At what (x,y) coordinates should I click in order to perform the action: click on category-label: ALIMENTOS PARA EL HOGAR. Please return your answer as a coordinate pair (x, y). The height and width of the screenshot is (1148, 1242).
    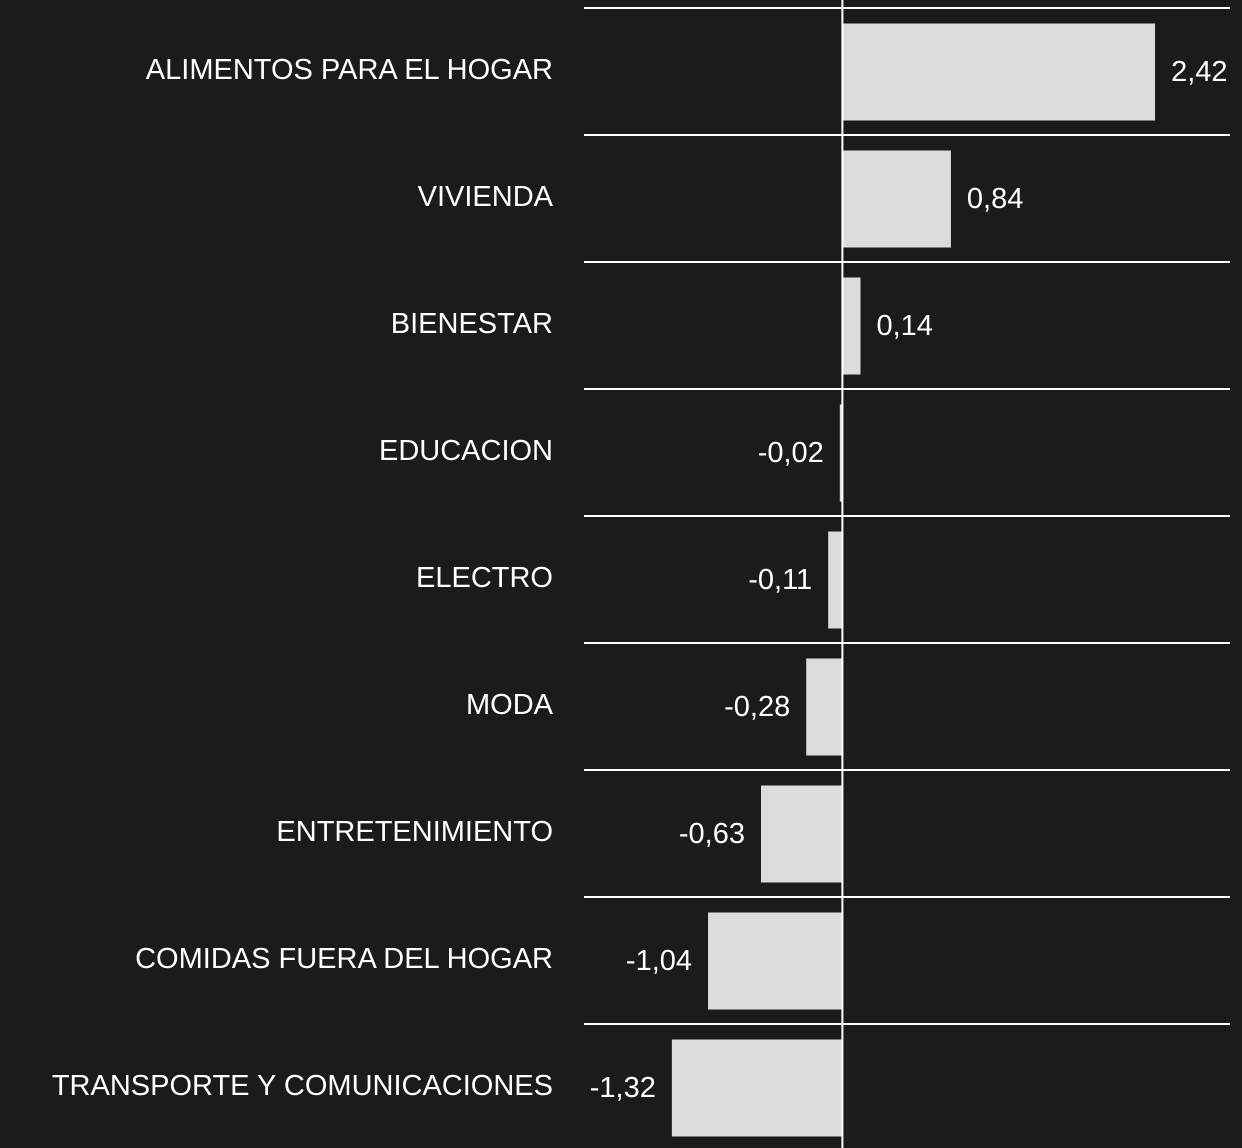
    Looking at the image, I should click on (349, 70).